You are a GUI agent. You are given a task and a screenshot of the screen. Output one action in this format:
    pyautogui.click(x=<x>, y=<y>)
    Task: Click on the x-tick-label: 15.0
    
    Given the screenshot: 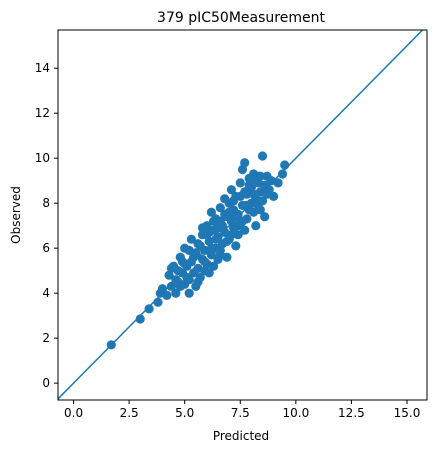 What is the action you would take?
    pyautogui.click(x=407, y=413)
    